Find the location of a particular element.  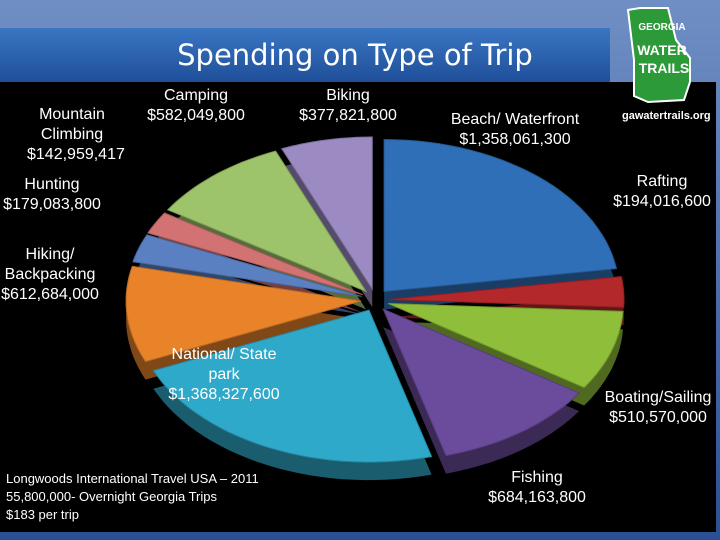

category-label: Beach/ Waterfront is located at coordinates (515, 119).